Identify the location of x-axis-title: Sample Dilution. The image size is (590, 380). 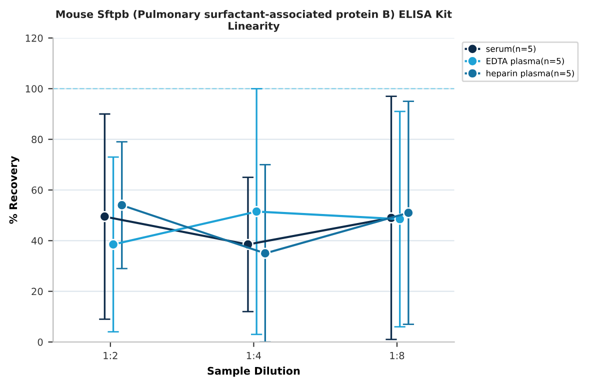
(254, 371).